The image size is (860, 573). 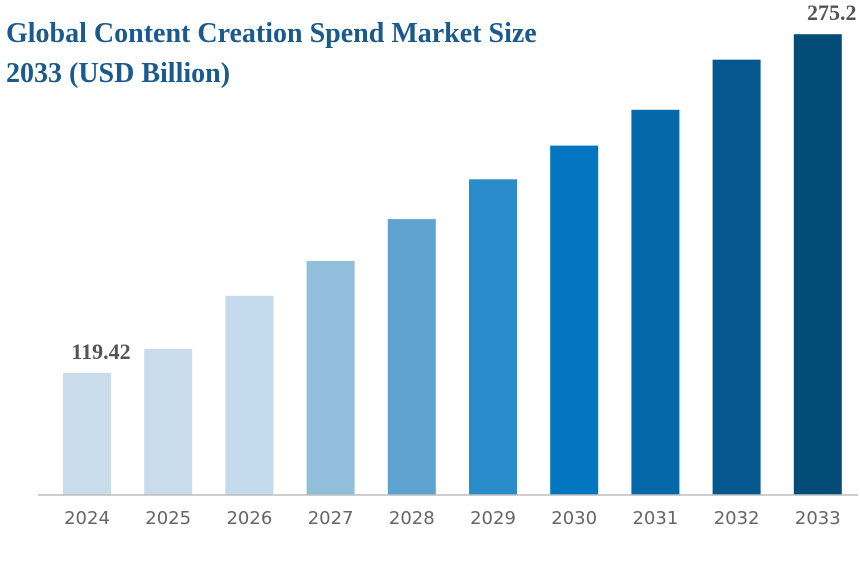 I want to click on bar-2033, so click(x=817, y=264).